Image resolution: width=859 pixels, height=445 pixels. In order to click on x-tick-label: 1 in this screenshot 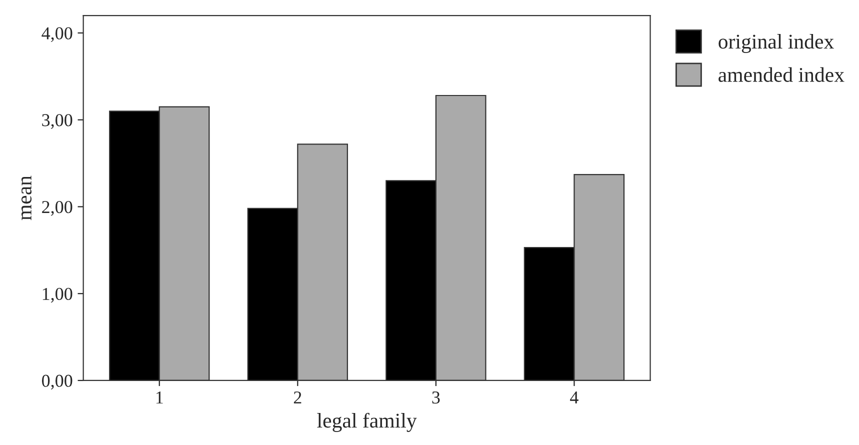, I will do `click(159, 398)`.